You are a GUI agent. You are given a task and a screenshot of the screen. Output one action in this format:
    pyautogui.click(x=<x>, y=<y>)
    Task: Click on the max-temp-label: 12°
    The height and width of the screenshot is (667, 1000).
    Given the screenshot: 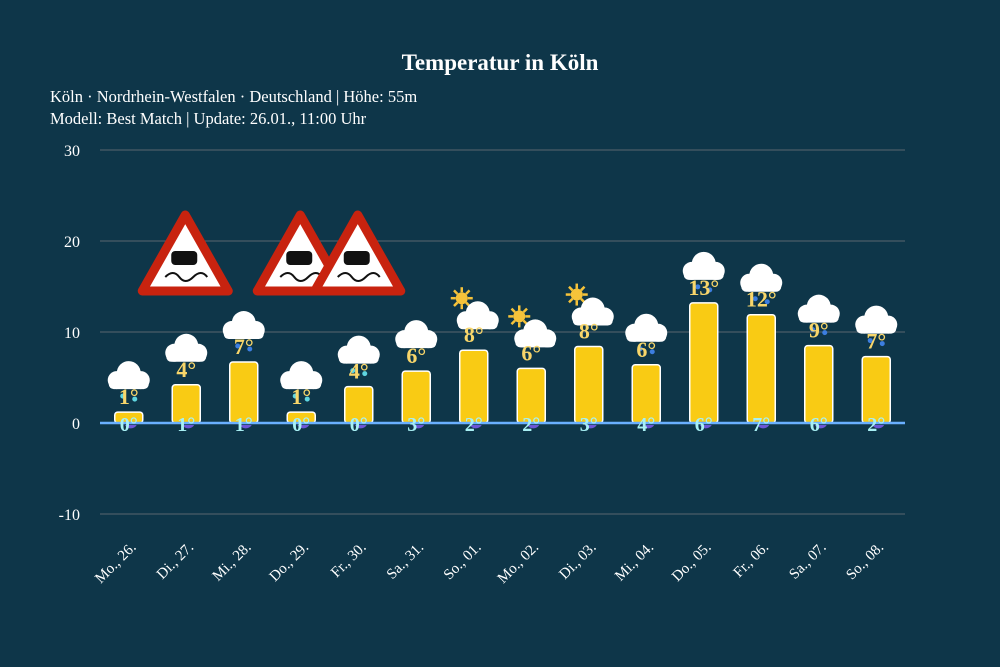 What is the action you would take?
    pyautogui.click(x=761, y=299)
    